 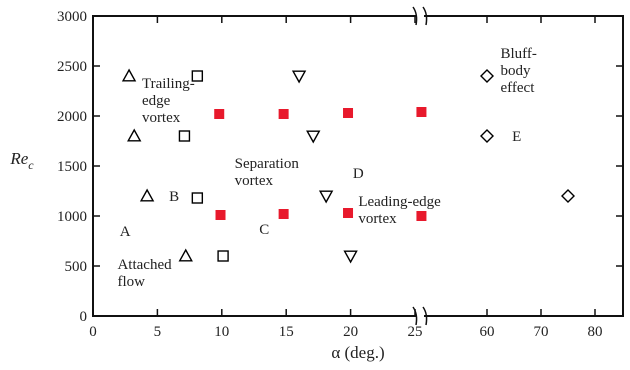 I want to click on annotation-line: flow, so click(x=131, y=282).